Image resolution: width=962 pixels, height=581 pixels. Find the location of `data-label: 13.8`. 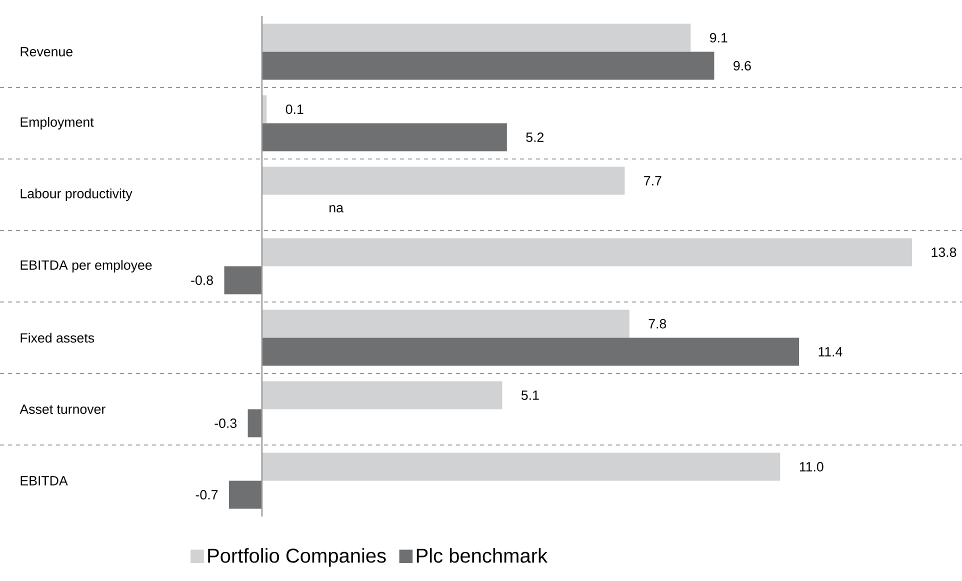

data-label: 13.8 is located at coordinates (944, 252).